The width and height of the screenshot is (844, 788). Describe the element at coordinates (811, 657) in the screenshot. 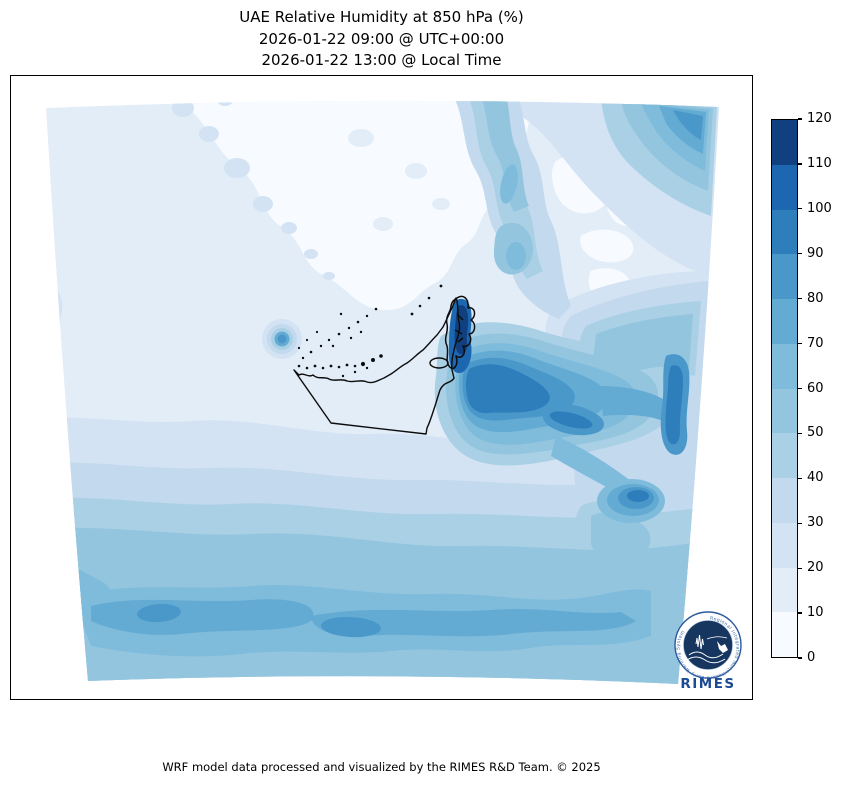

I see `colorbar-tick-label: 0` at that location.